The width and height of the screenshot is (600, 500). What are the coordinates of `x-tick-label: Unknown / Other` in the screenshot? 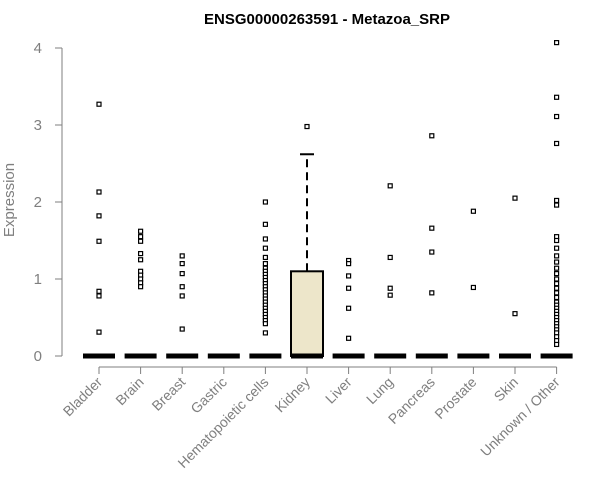 It's located at (520, 417).